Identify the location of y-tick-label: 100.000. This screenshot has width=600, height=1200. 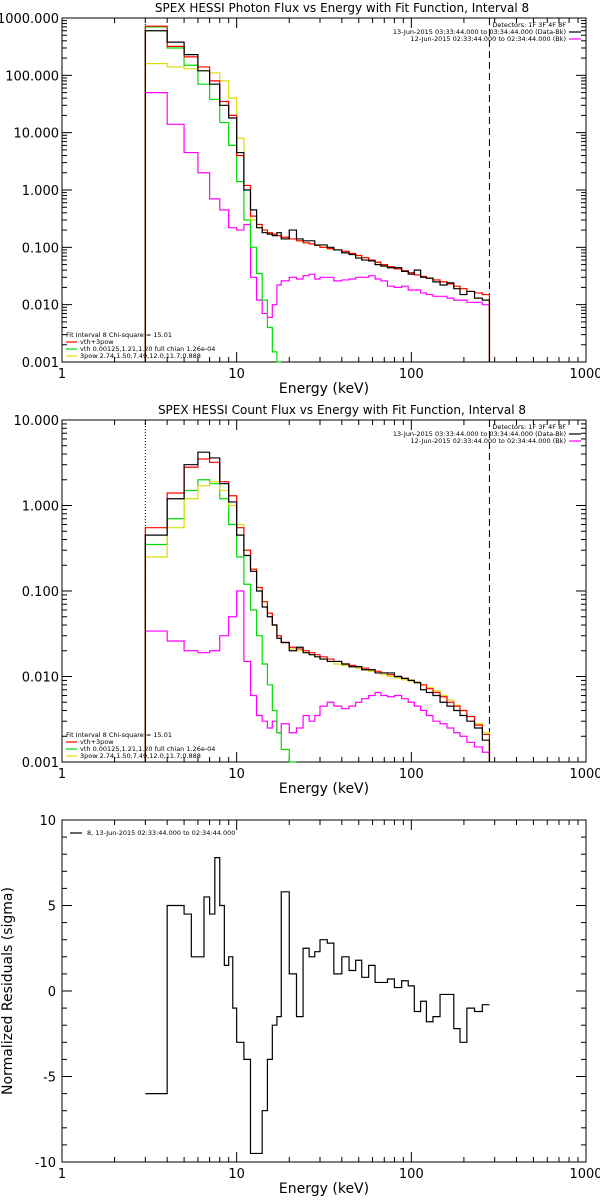
(32, 76).